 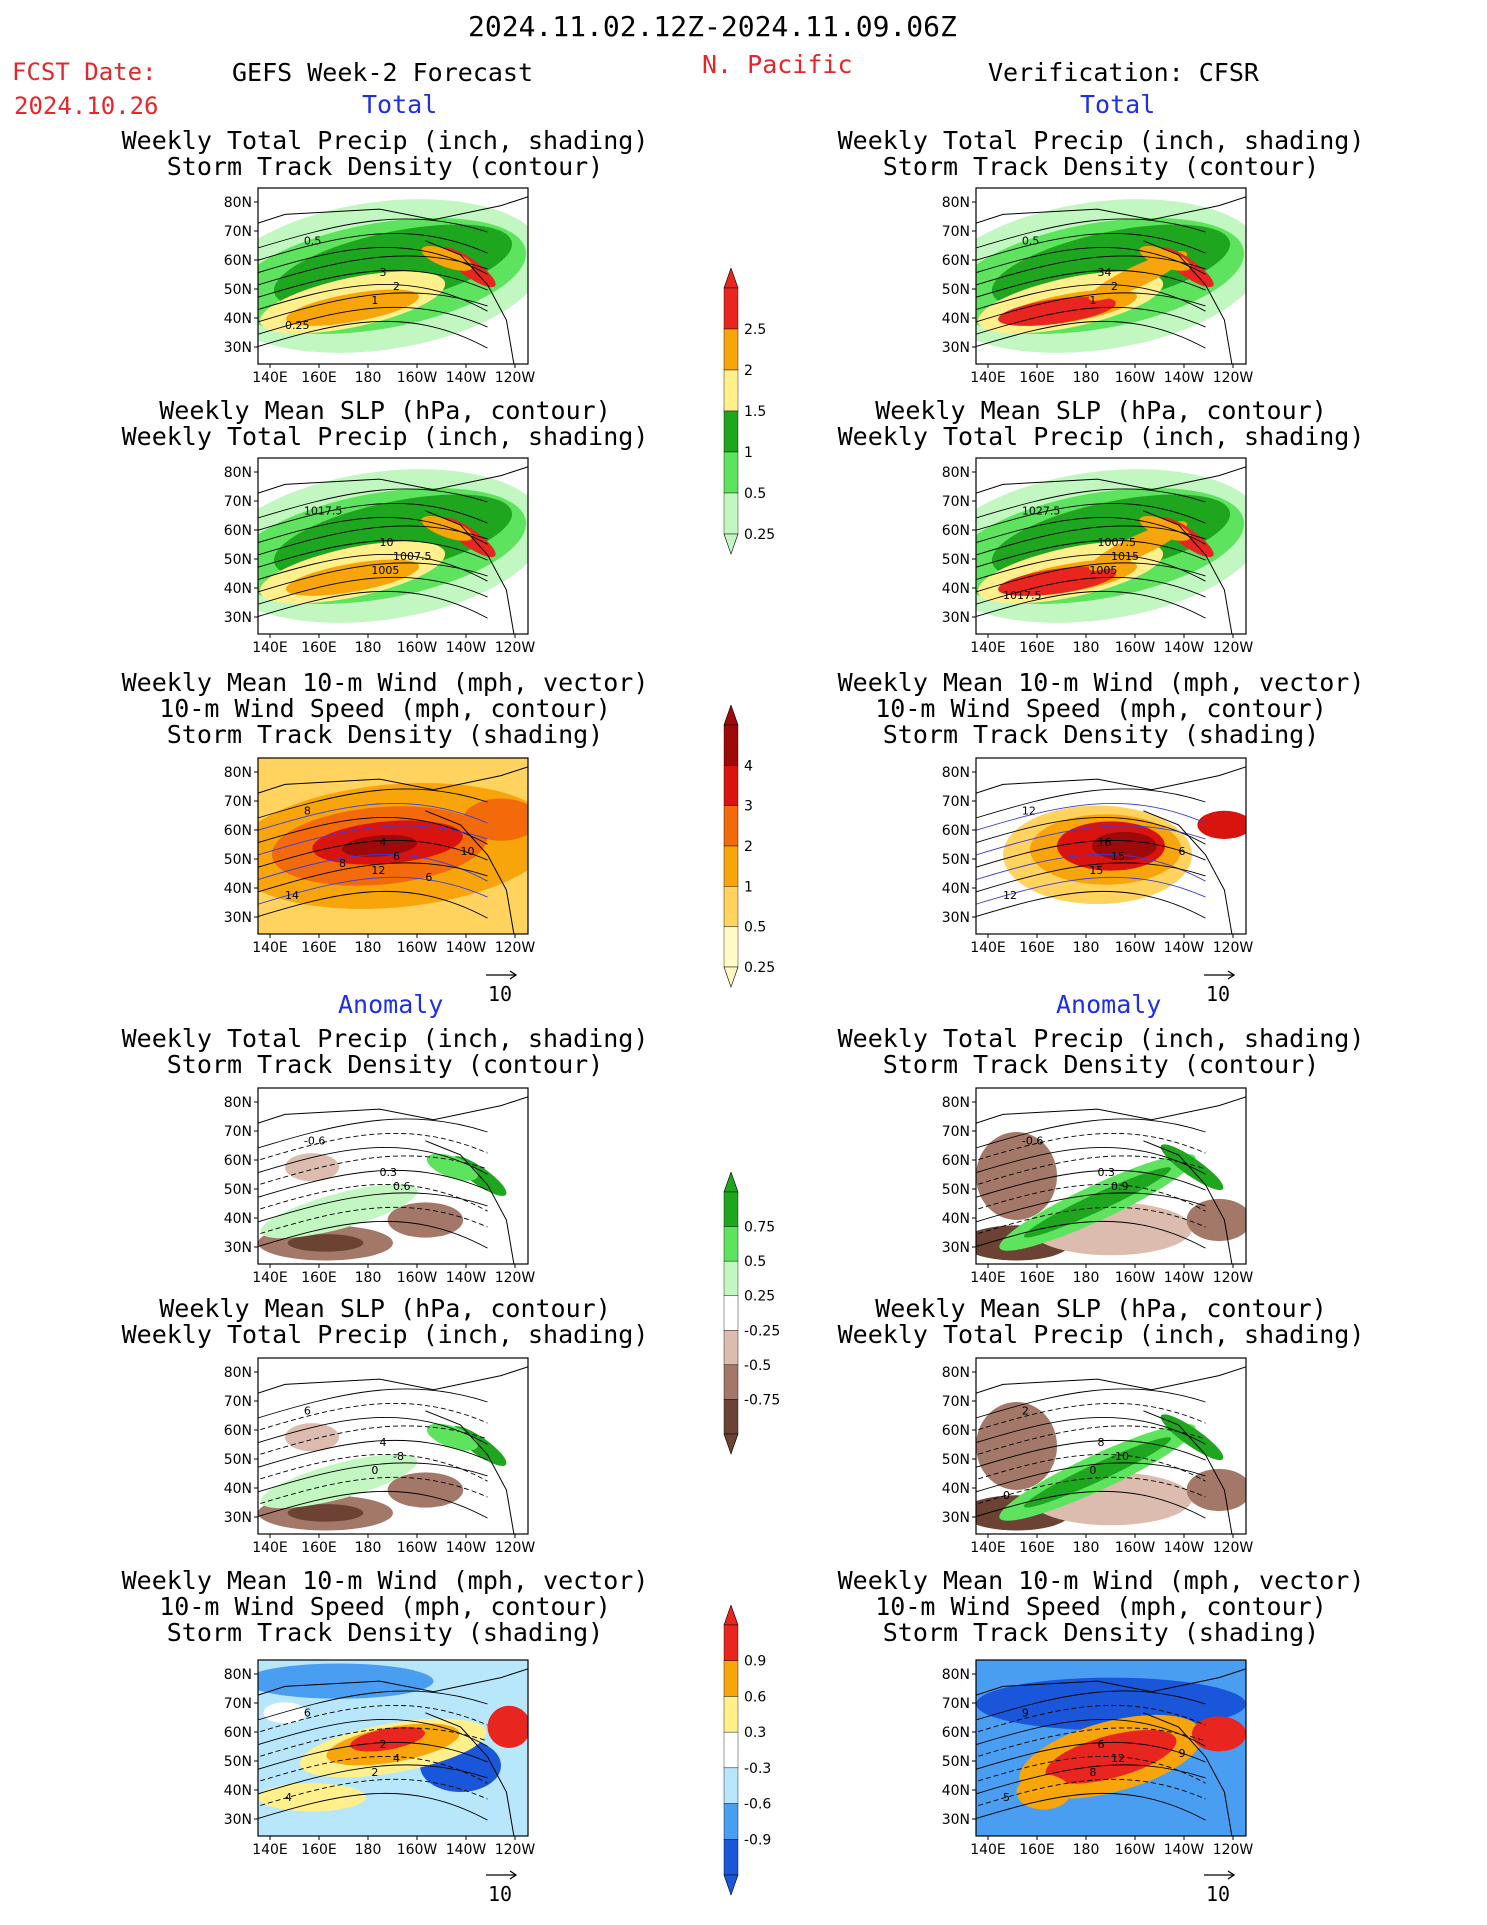 I want to click on contour-label: 15, so click(x=1118, y=856).